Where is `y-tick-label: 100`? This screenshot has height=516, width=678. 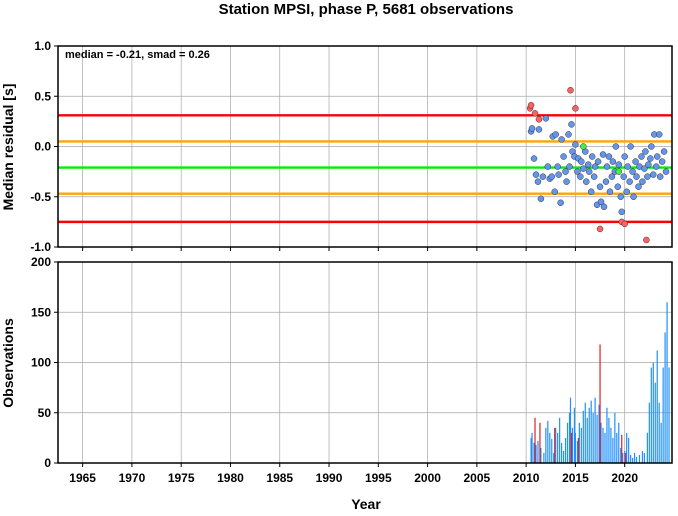 y-tick-label: 100 is located at coordinates (41, 363).